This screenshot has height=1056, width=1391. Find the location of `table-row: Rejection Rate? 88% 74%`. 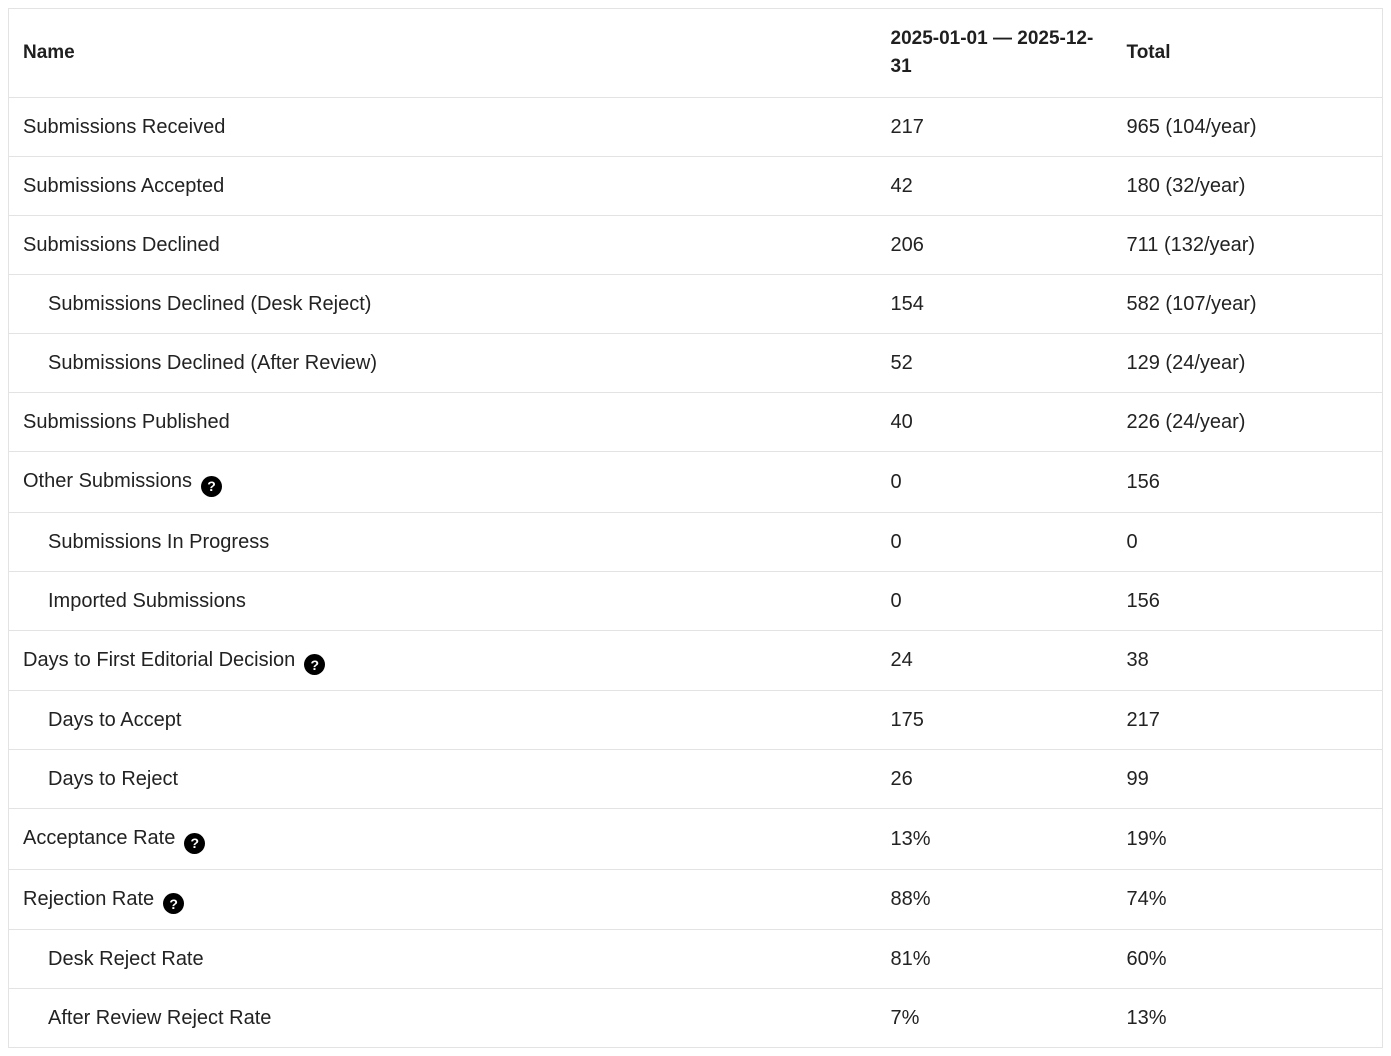

table-row: Rejection Rate? 88% 74% is located at coordinates (695, 899).